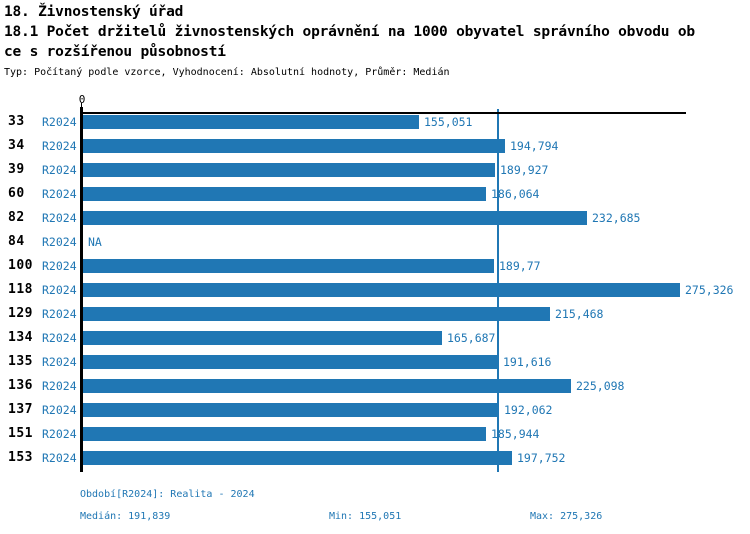 This screenshot has height=534, width=750. I want to click on chart-row: 137 R2024 192,062, so click(375, 410).